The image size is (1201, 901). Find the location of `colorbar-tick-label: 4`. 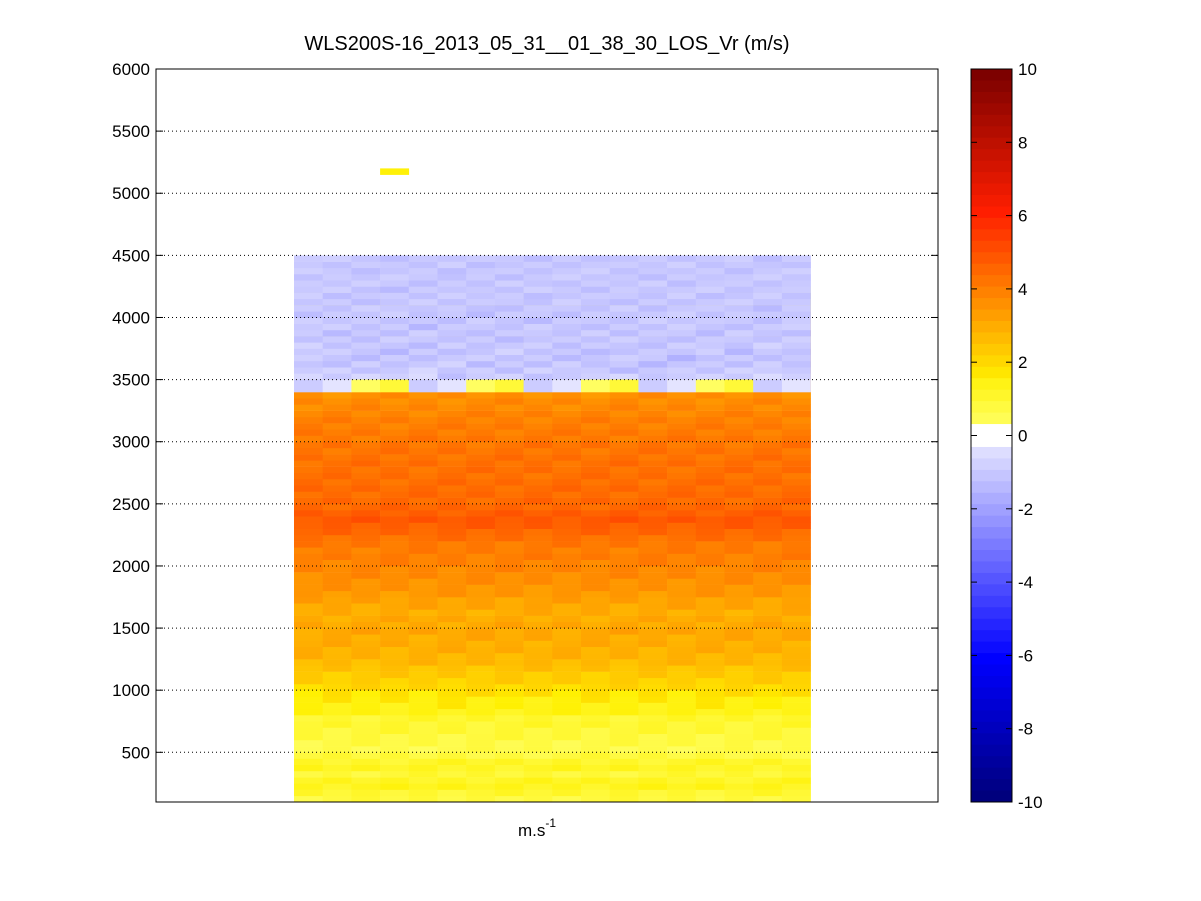

colorbar-tick-label: 4 is located at coordinates (1022, 289).